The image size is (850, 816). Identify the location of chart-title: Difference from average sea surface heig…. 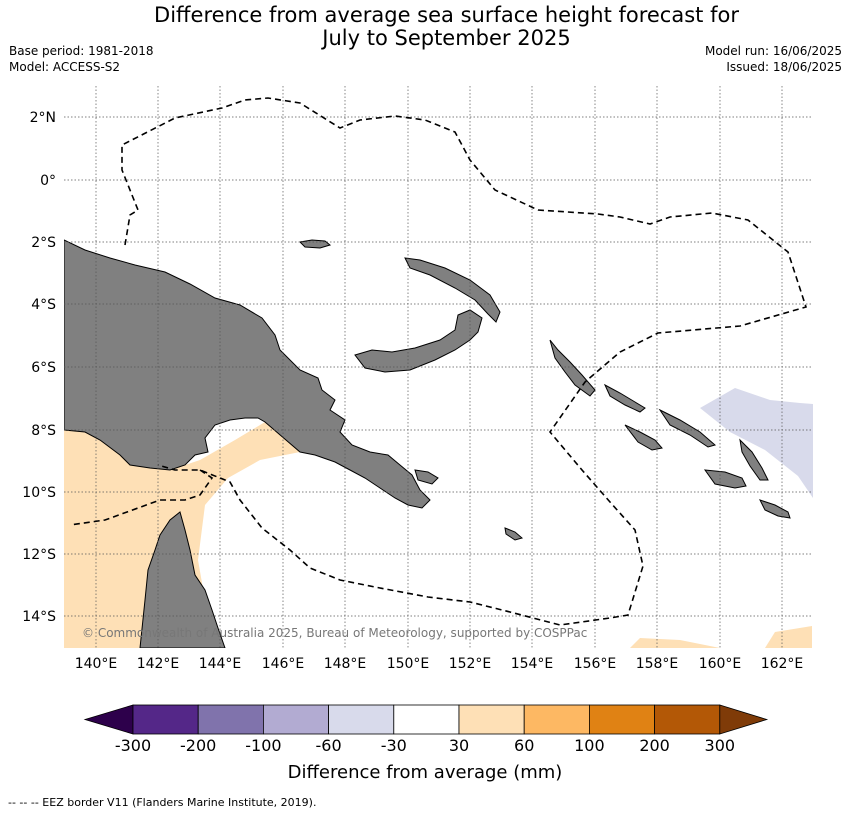
(425, 27).